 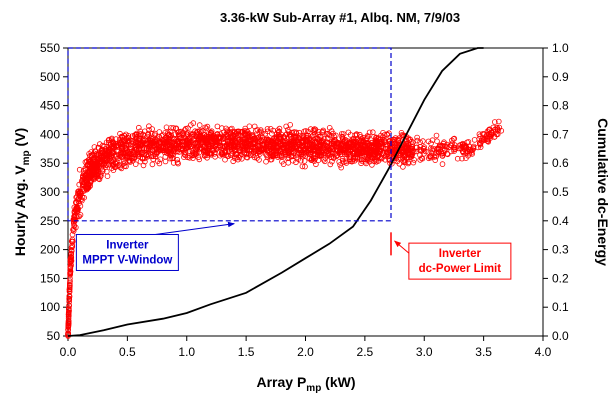 I want to click on x-tick-label: 2.0, so click(x=305, y=352).